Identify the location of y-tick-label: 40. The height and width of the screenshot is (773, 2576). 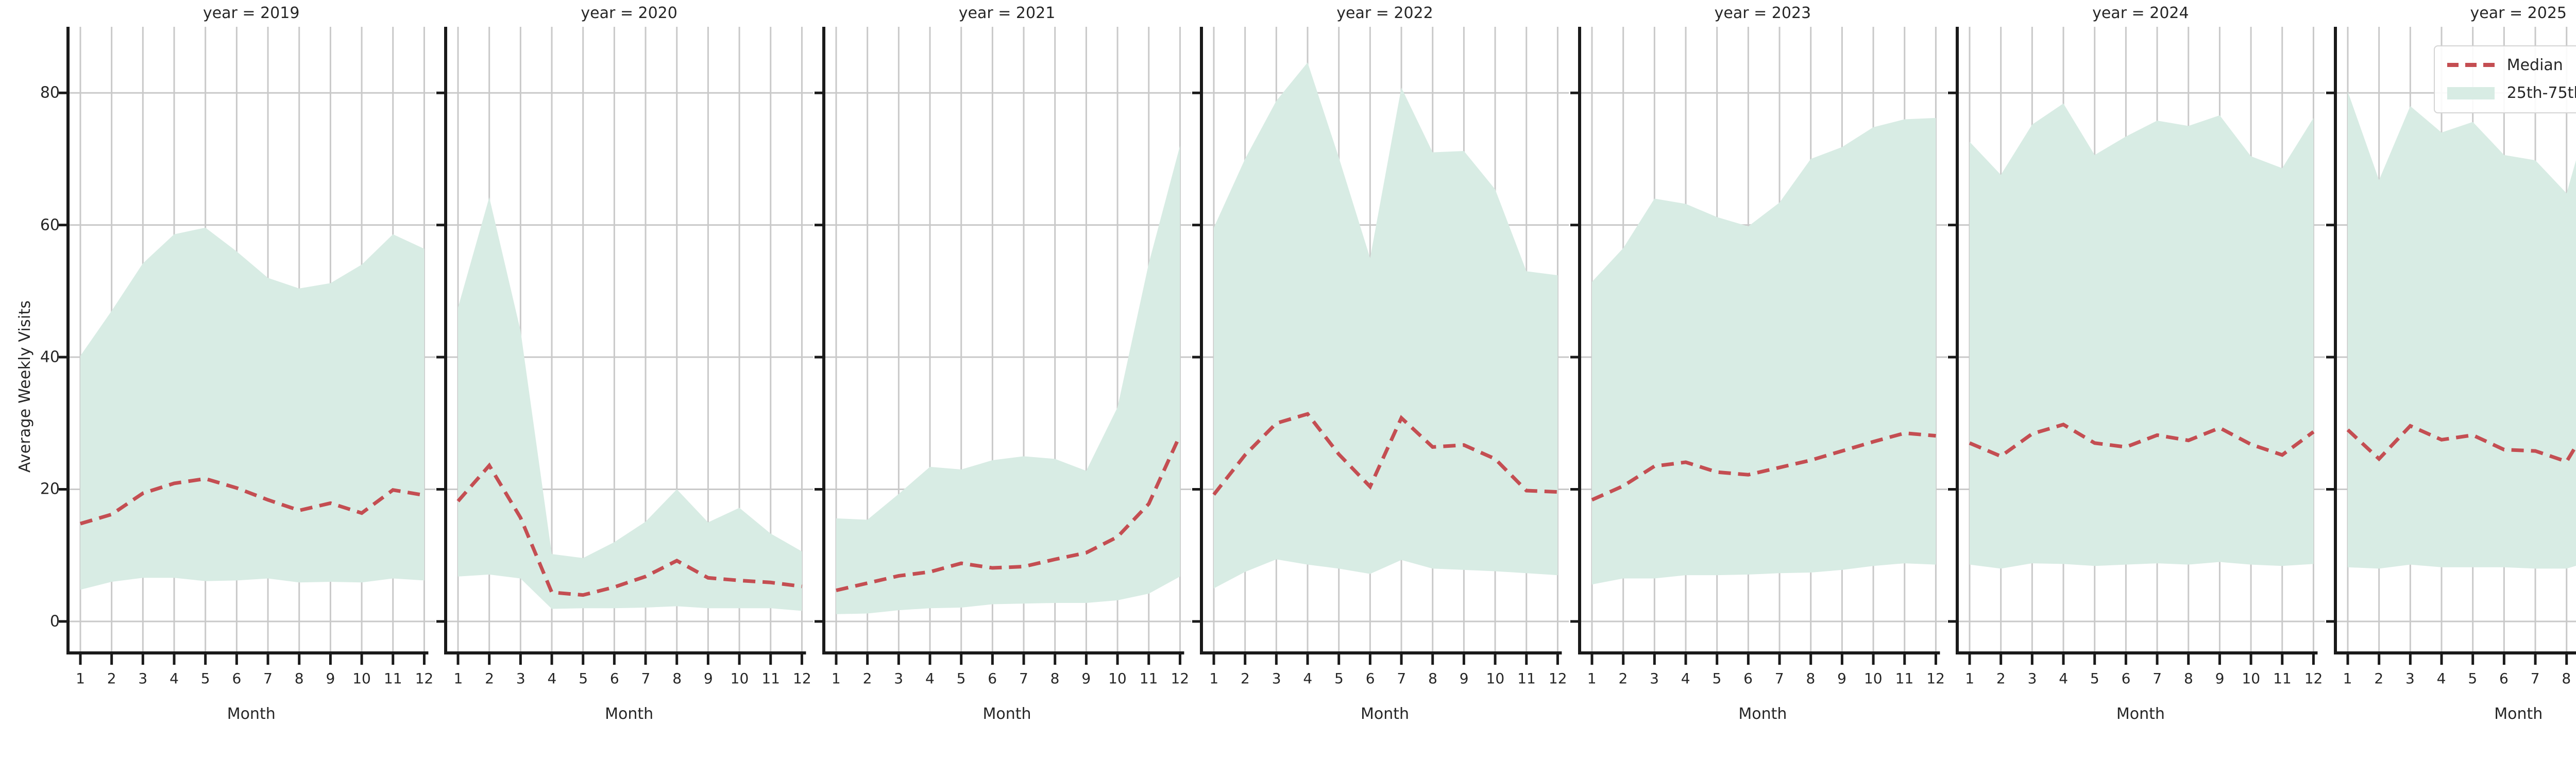
(50, 357).